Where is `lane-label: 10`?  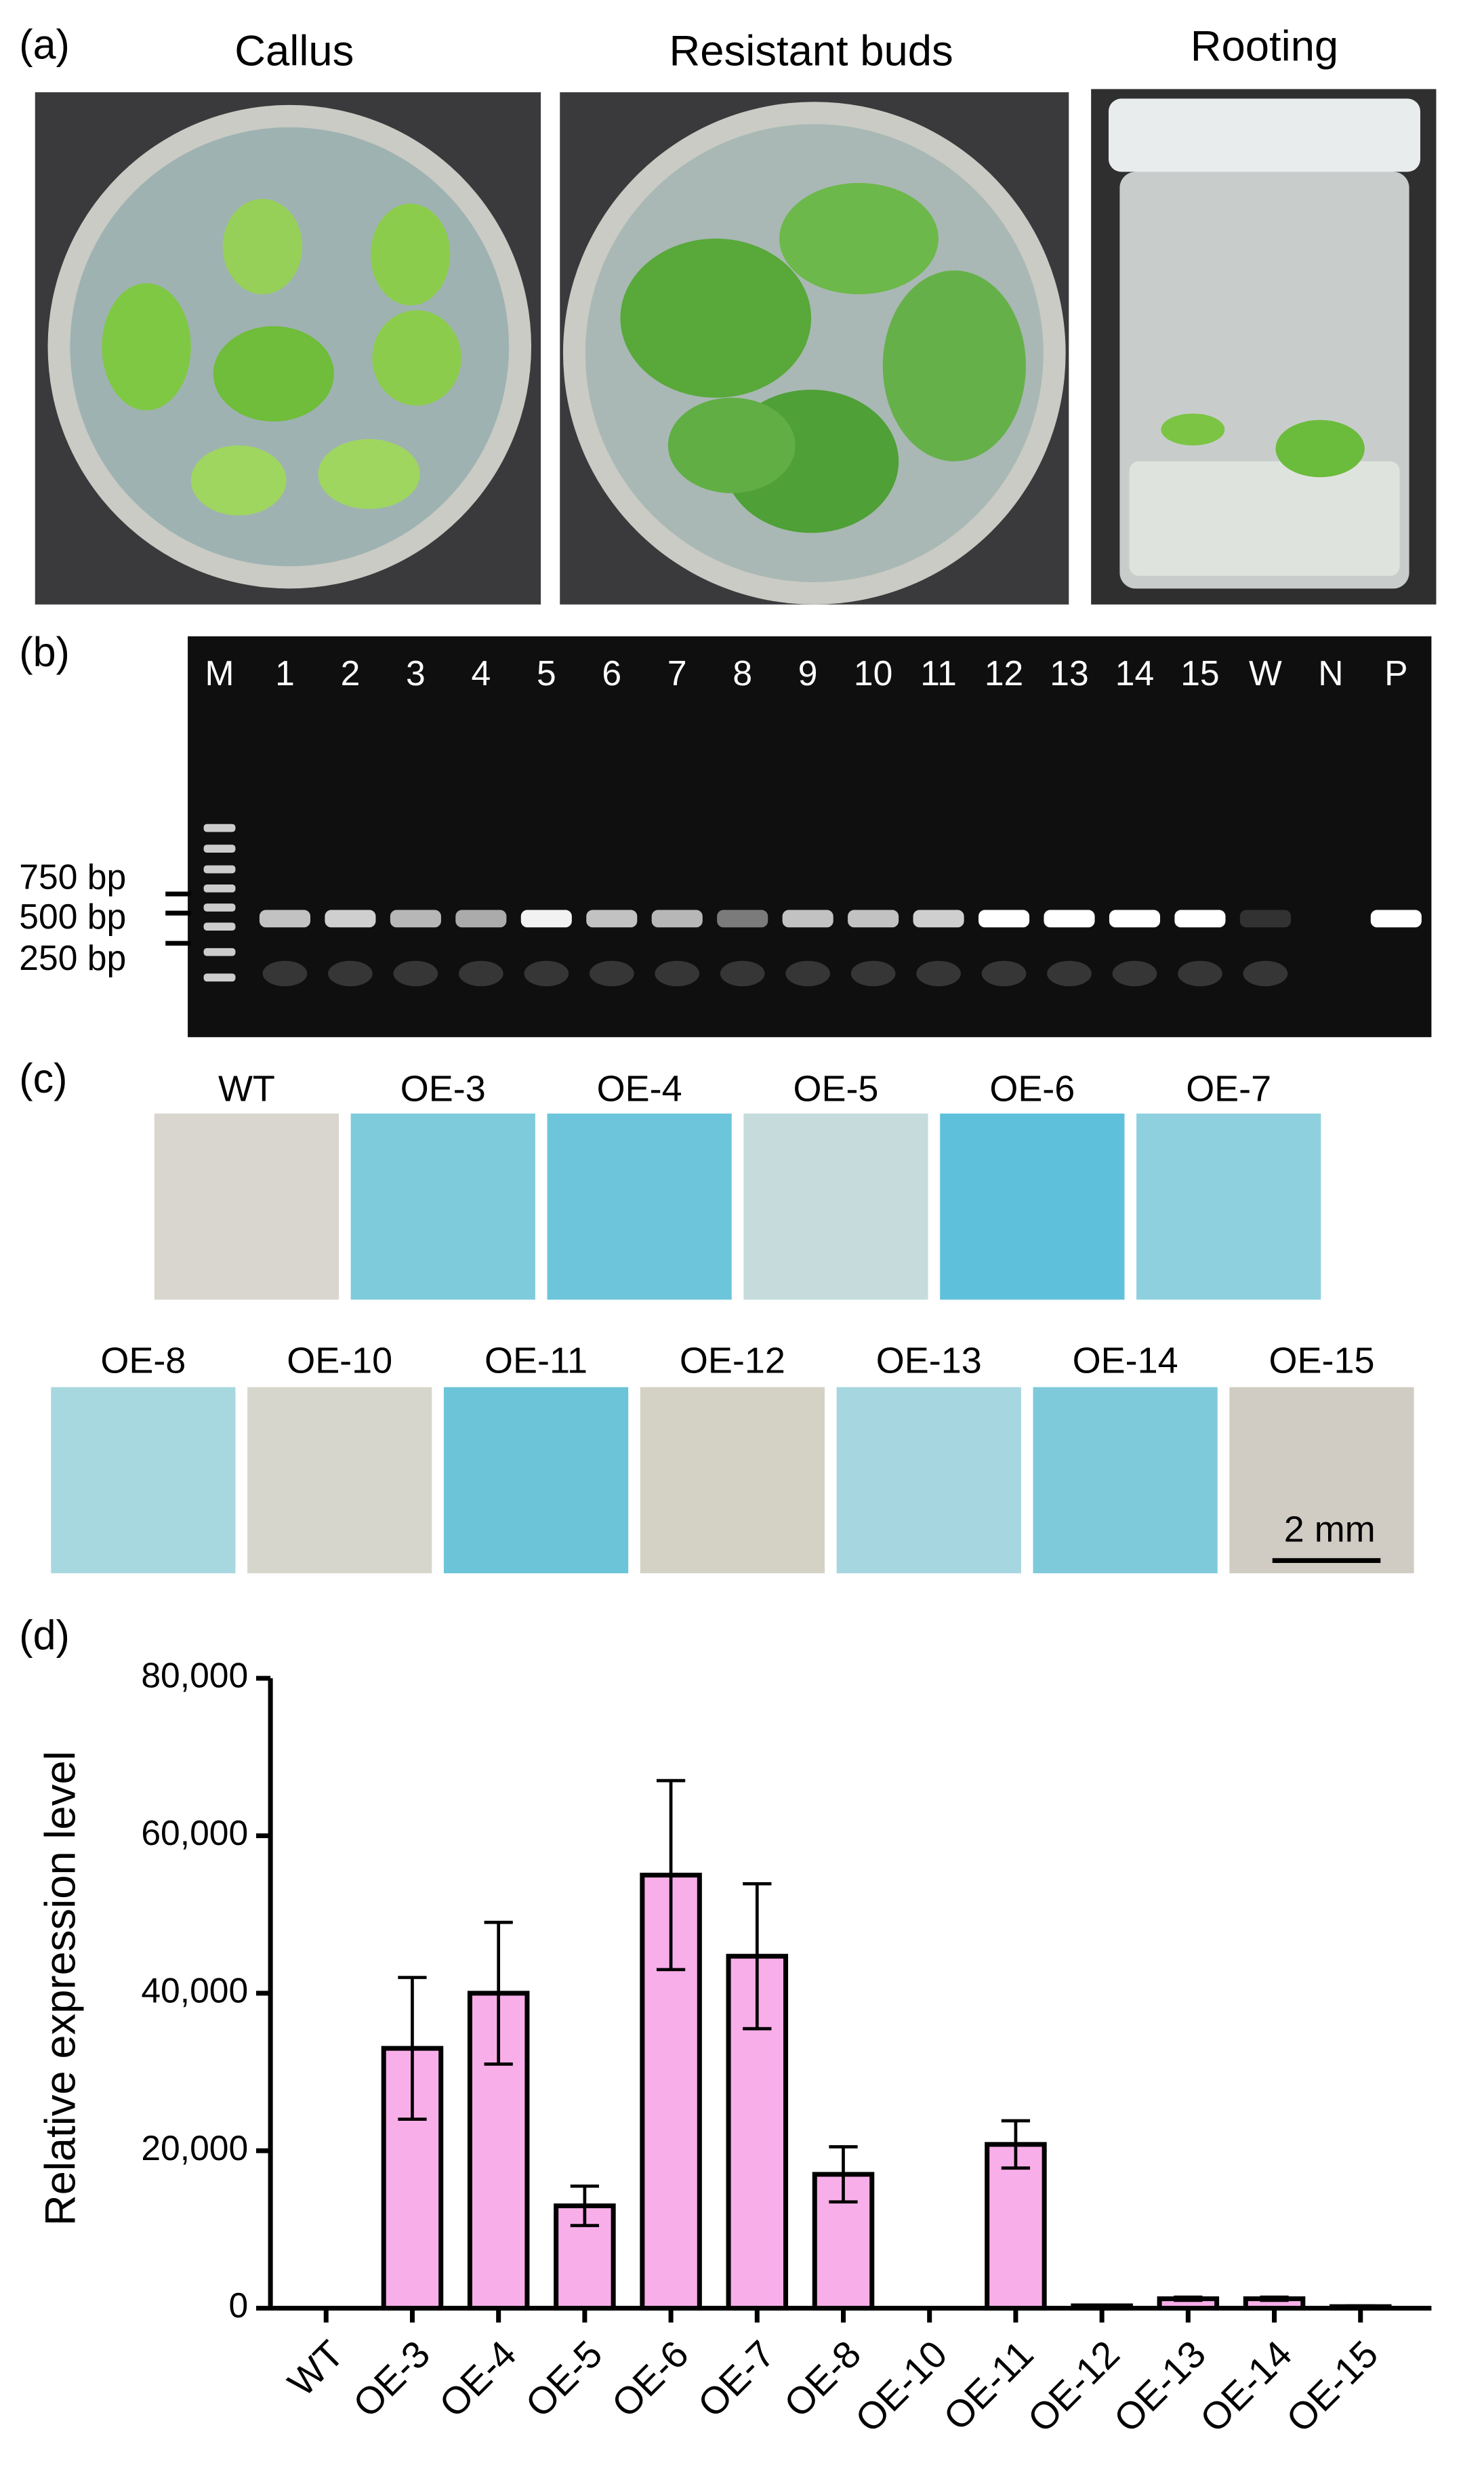
lane-label: 10 is located at coordinates (873, 673).